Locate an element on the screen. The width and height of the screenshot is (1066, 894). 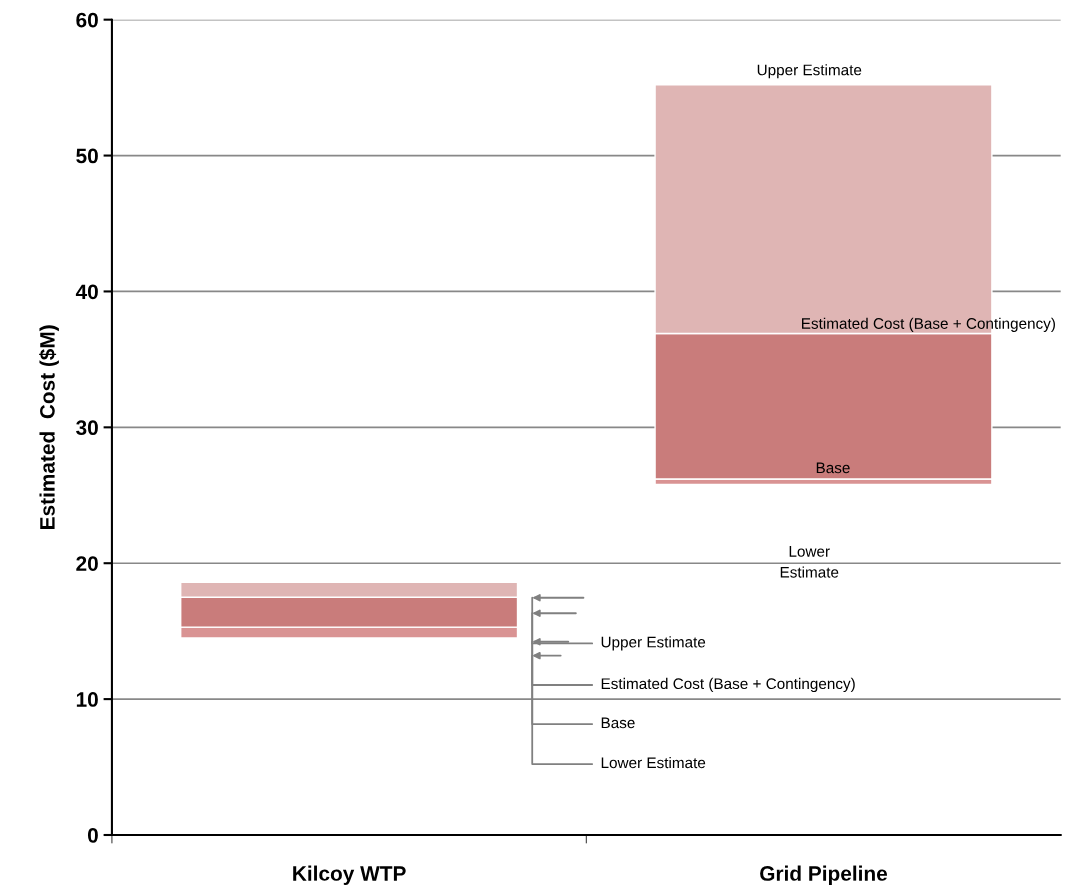
y-tick-label: 40 is located at coordinates (86, 292).